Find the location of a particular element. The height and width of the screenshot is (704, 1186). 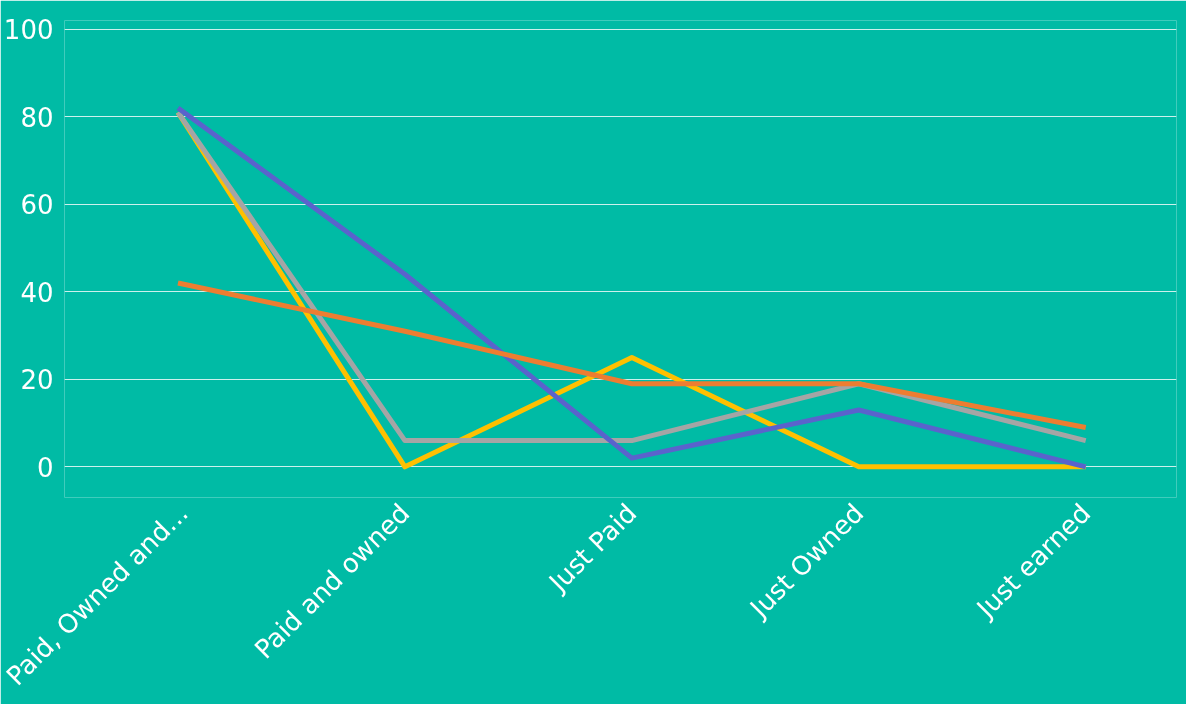

y-tick-label: 0 is located at coordinates (45, 467).